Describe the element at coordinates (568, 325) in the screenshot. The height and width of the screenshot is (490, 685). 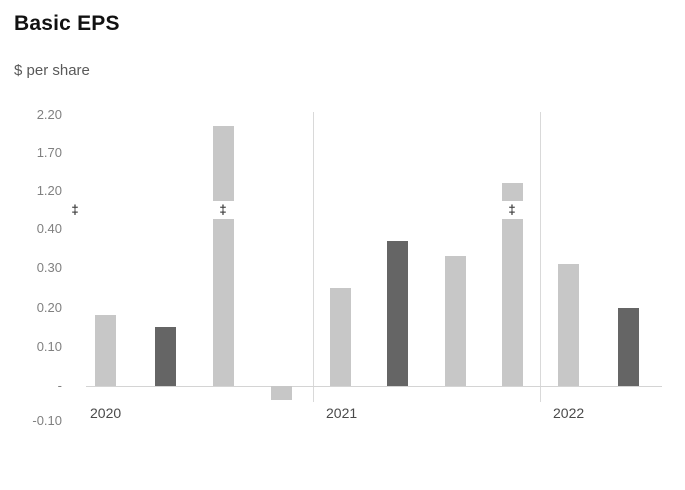
I see `bar-2022-q1` at that location.